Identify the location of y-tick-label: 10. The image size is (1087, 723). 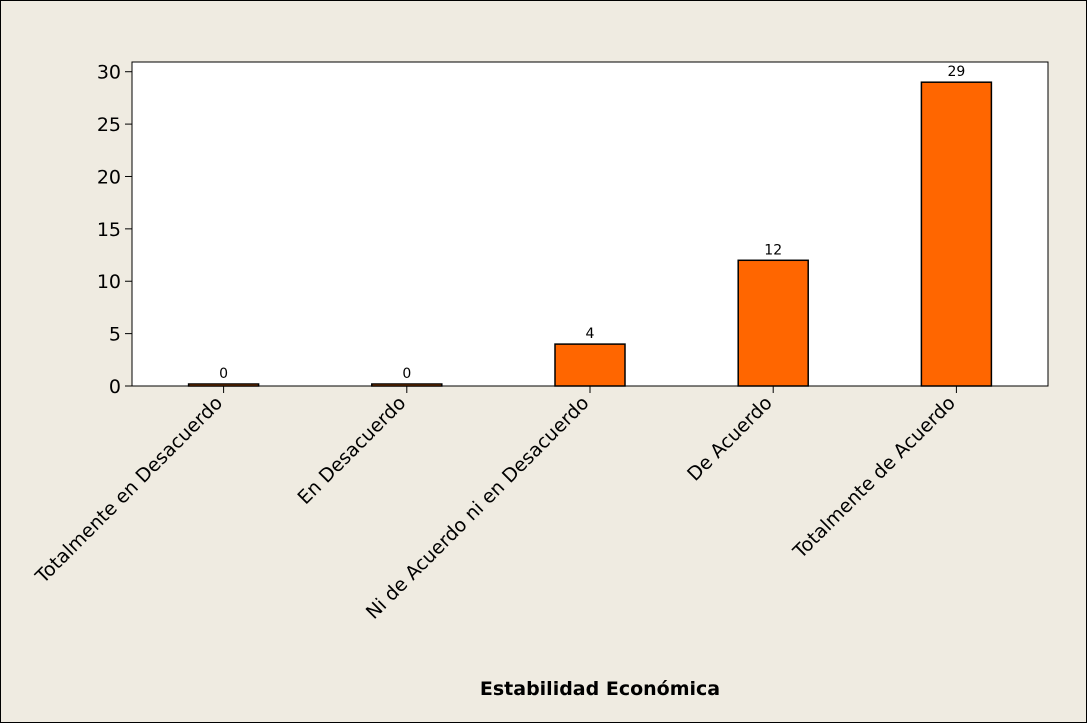
(109, 282).